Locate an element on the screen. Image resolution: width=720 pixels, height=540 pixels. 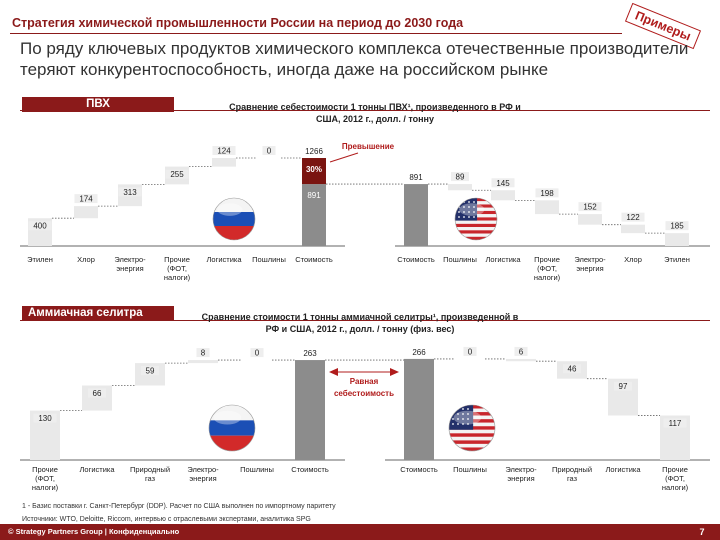
pvc-ru-excess-bar is located at coordinates (314, 171).